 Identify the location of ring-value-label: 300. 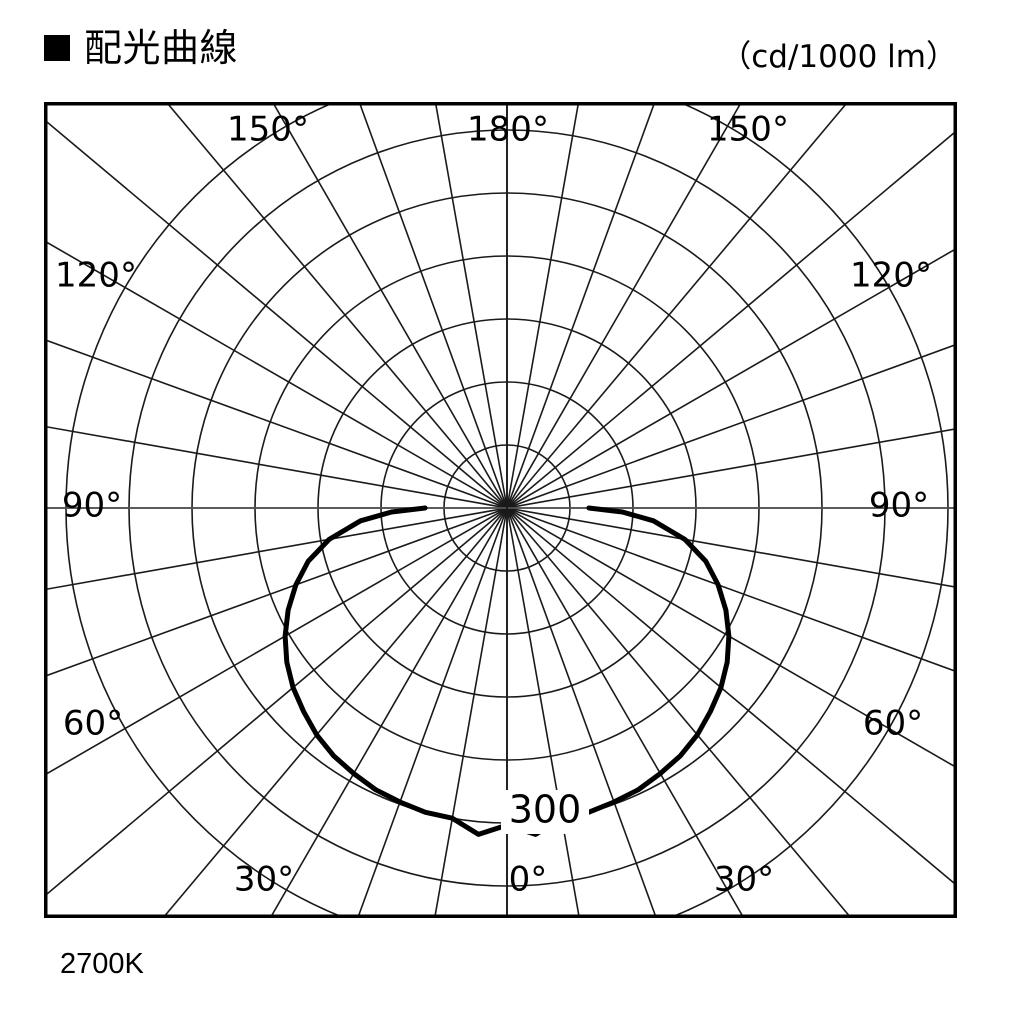
(545, 810).